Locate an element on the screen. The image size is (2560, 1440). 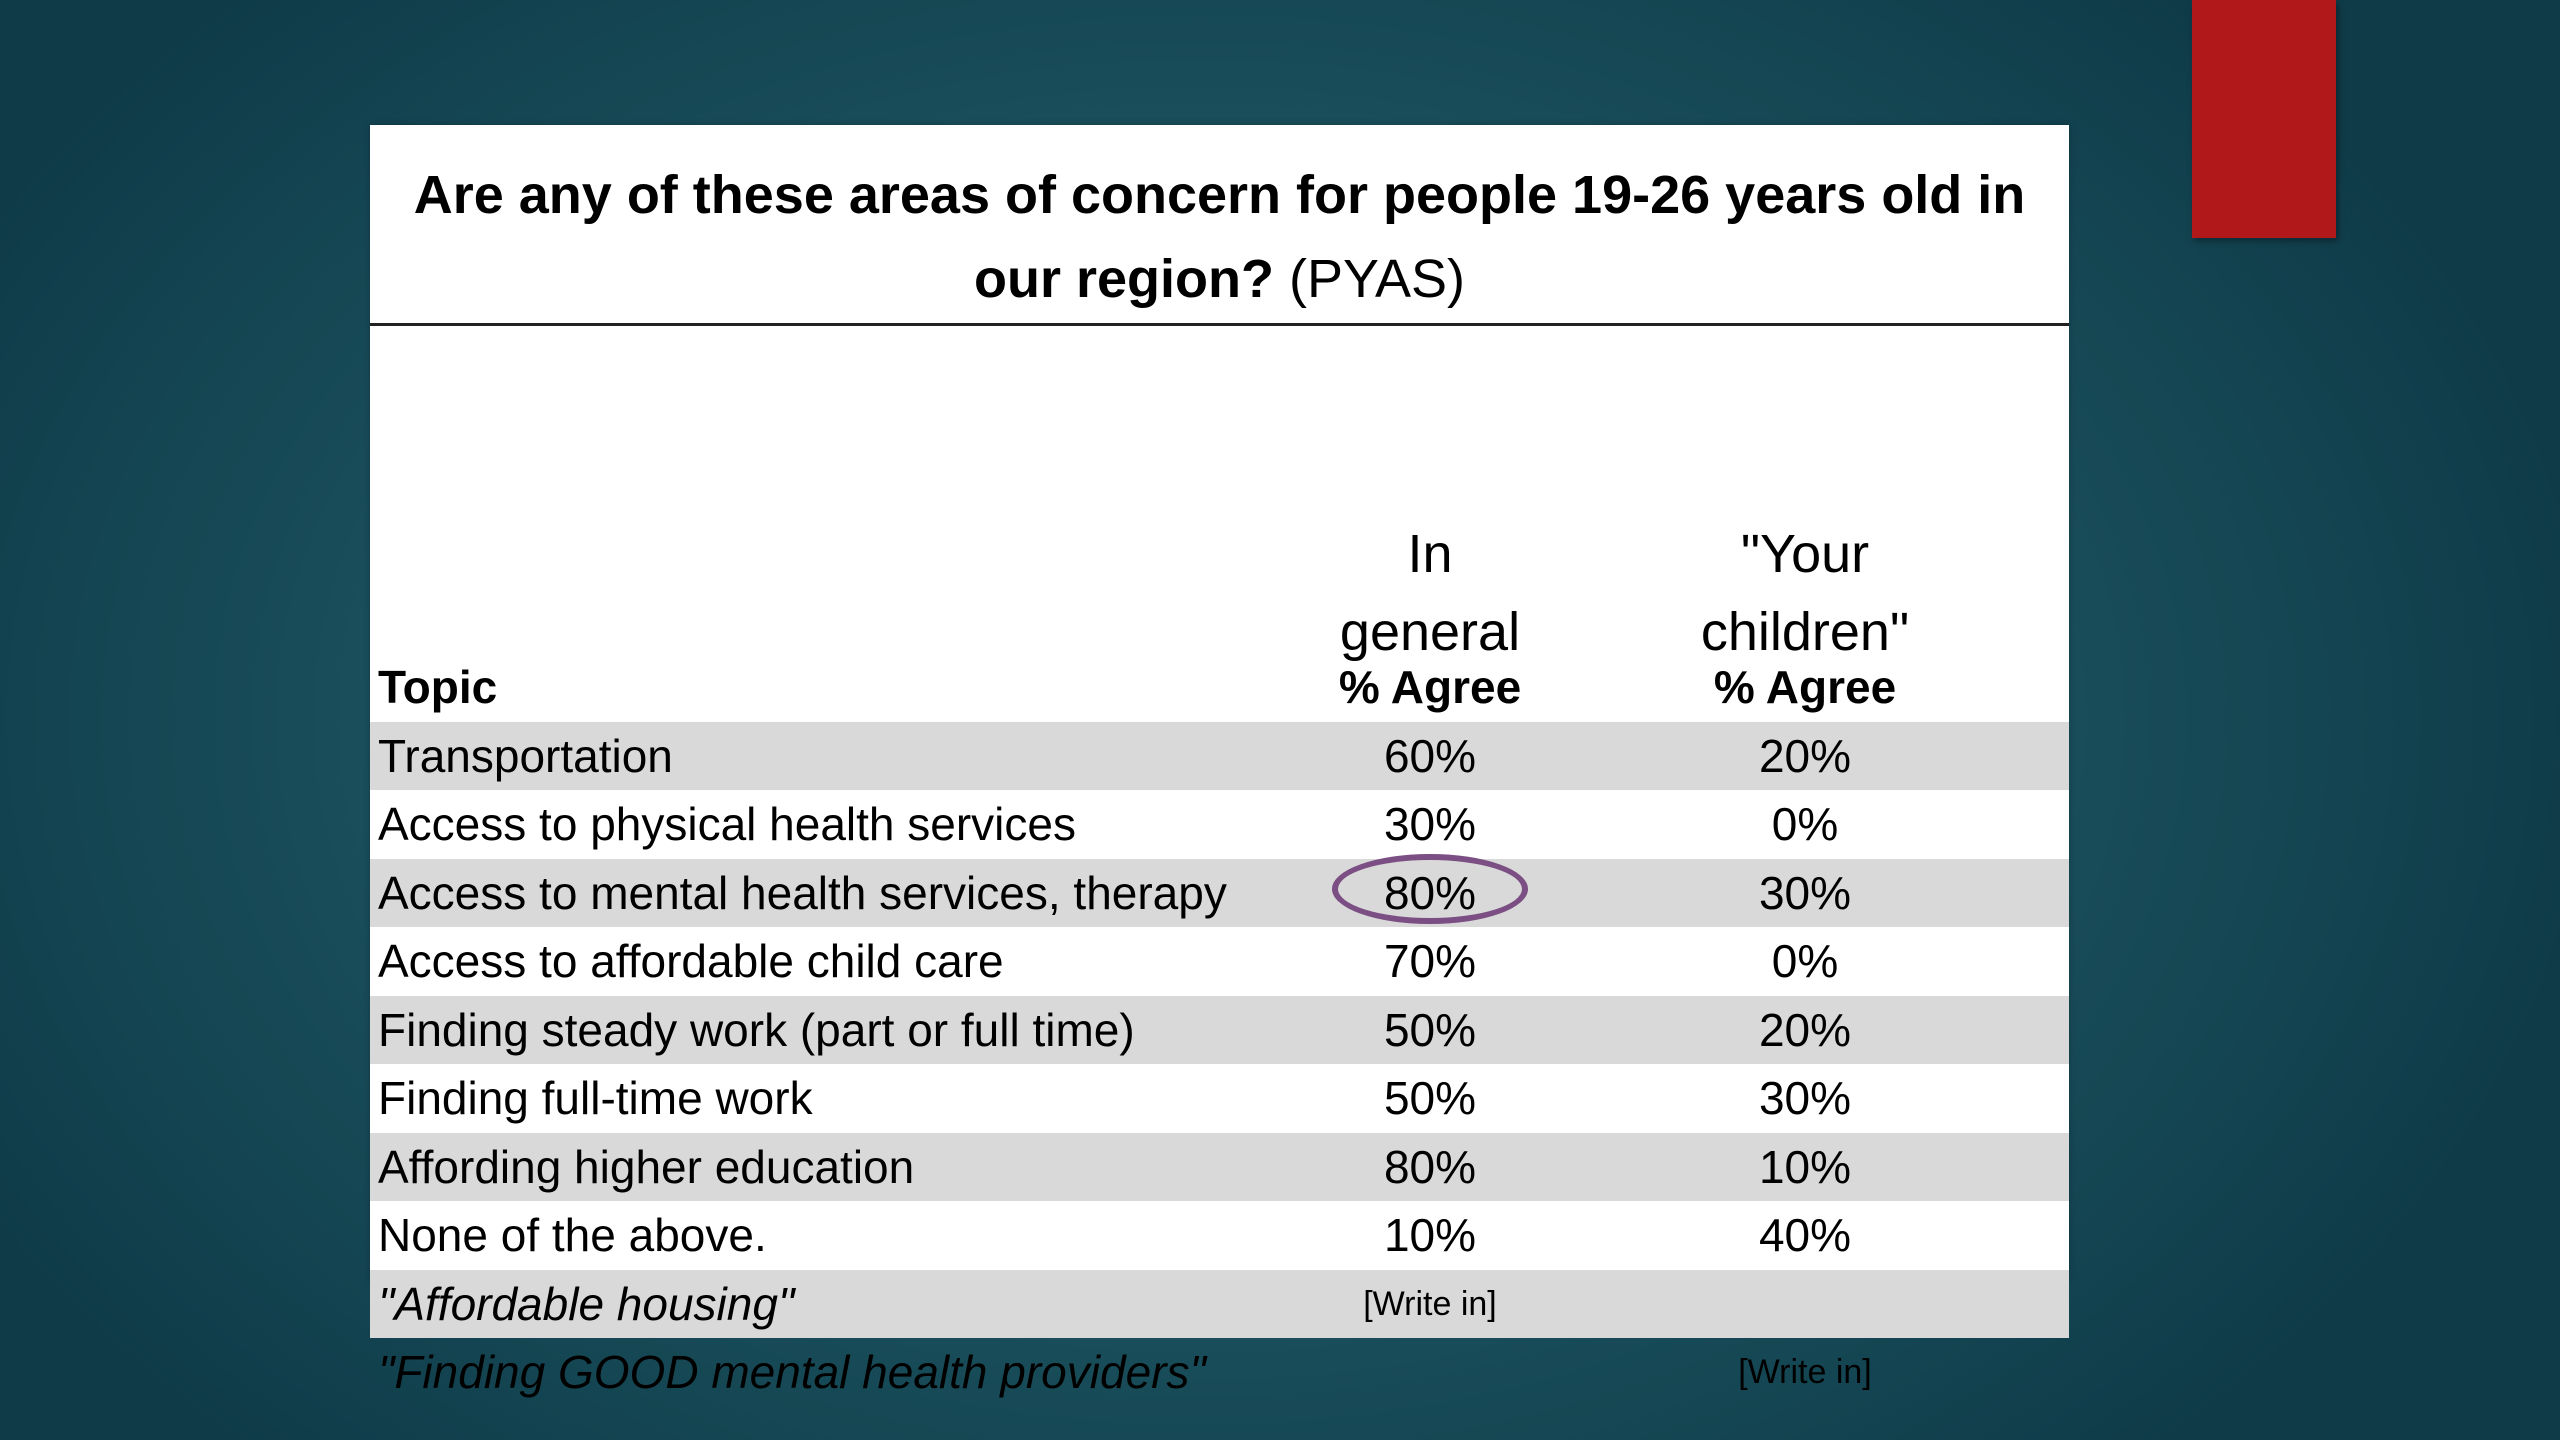
table-row: None of the above. 10% 40% is located at coordinates (1219, 1235).